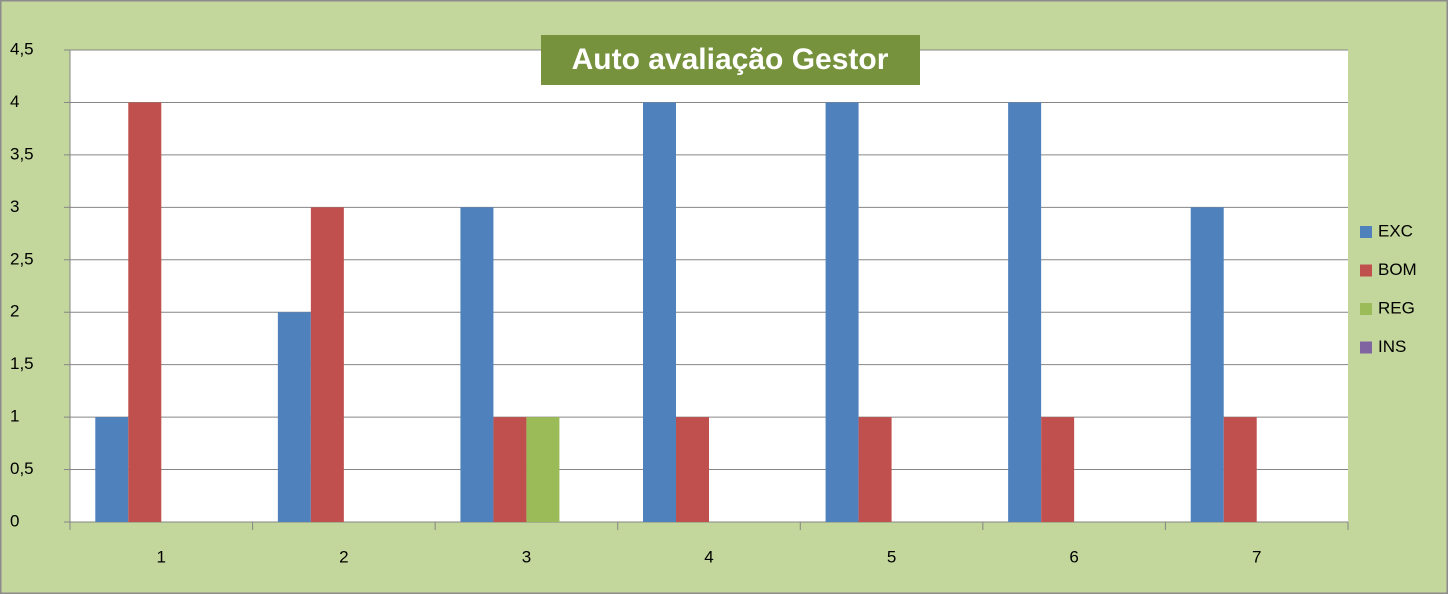 This screenshot has height=594, width=1448. What do you see at coordinates (1073, 556) in the screenshot?
I see `x-tick-label: 6` at bounding box center [1073, 556].